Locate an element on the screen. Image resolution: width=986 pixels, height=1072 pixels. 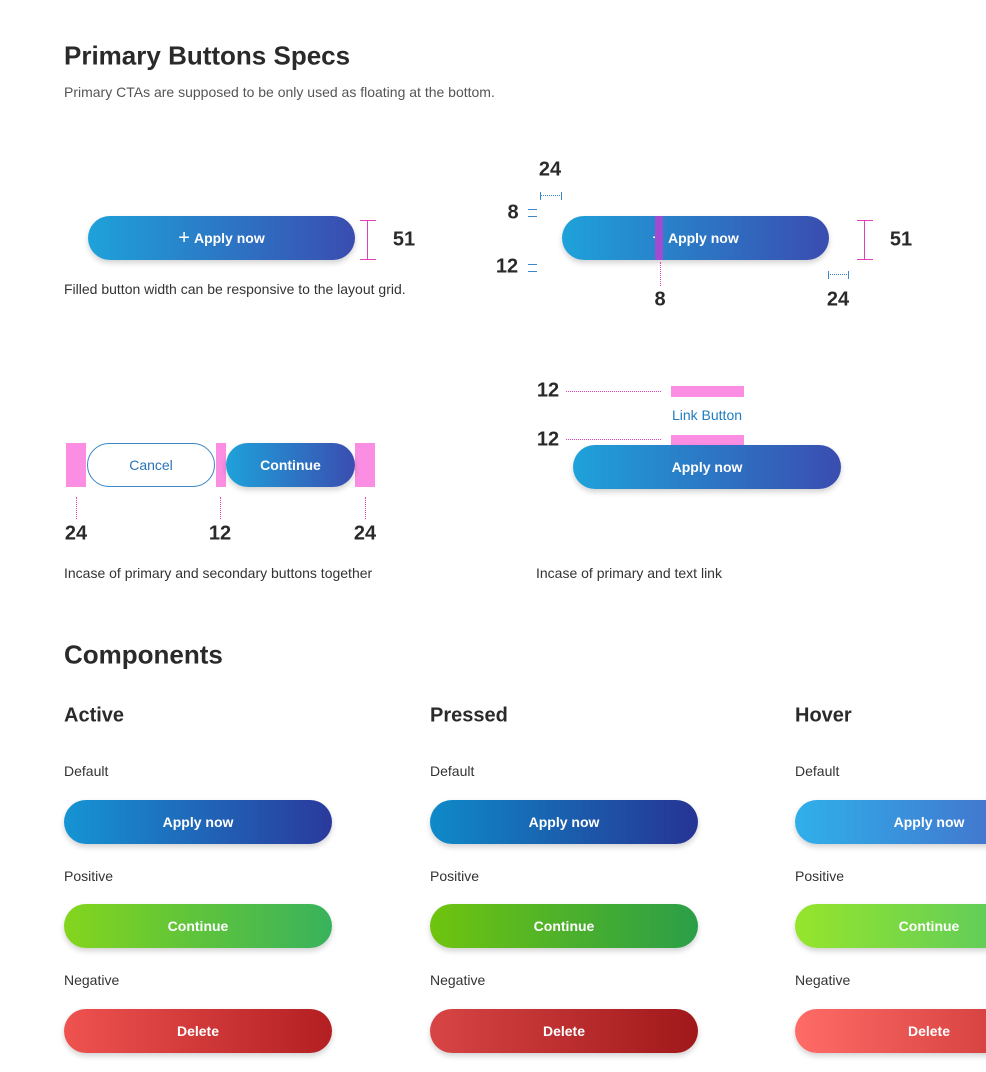
state-title: Pressed is located at coordinates (469, 715).